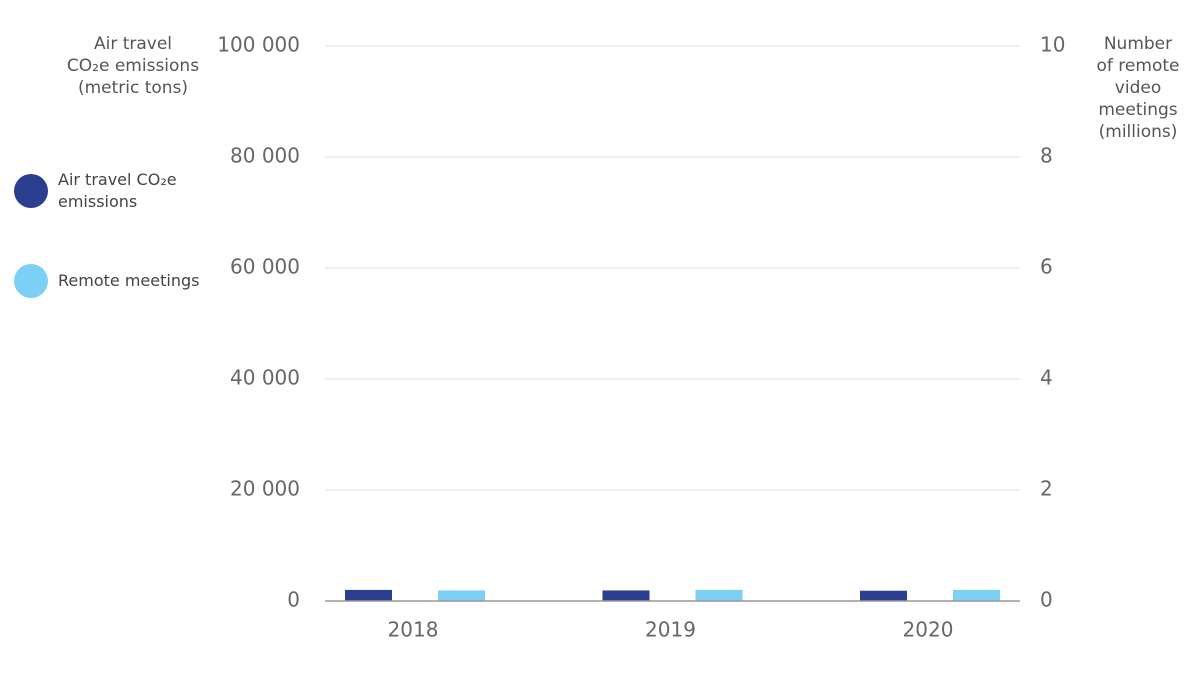 This screenshot has width=1200, height=675. I want to click on y2-axis-title: meetings, so click(1137, 110).